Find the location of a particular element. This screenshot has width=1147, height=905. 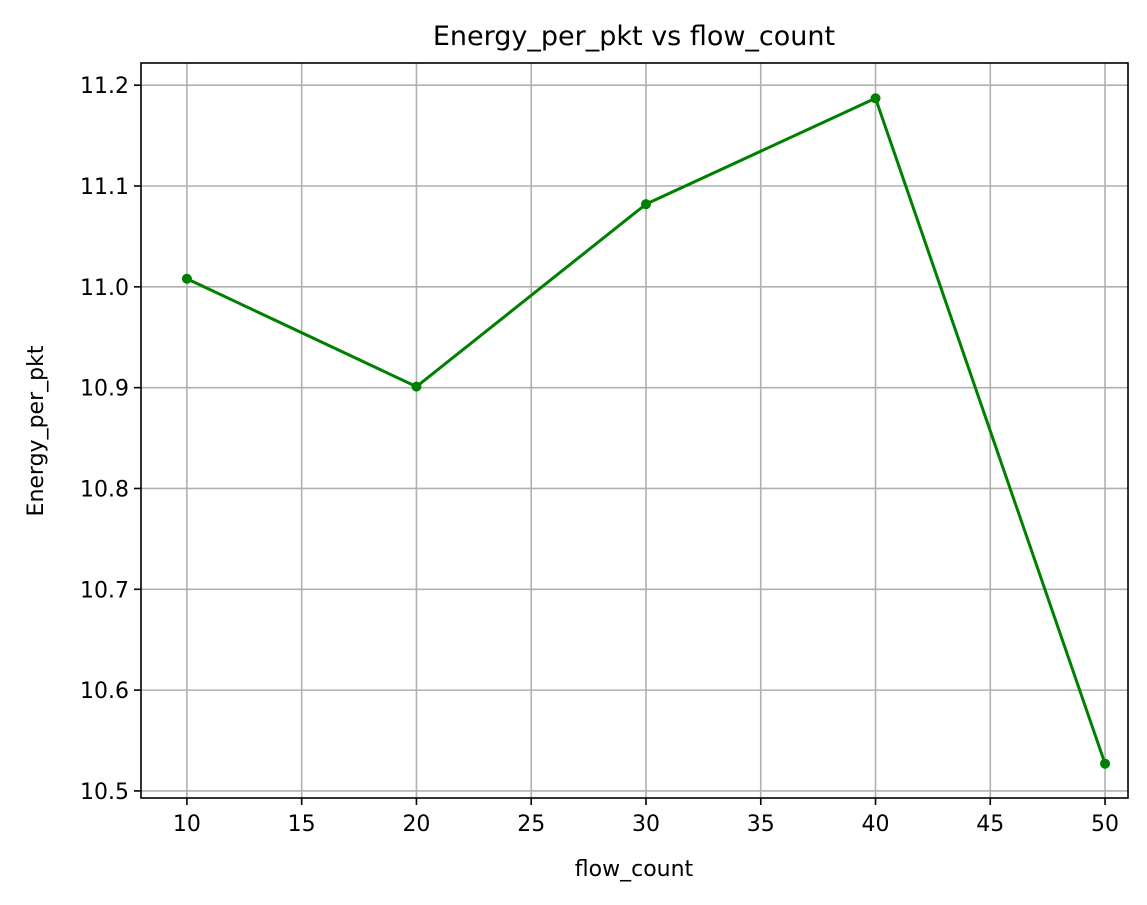

y-tick-label: 10.5 is located at coordinates (104, 792).